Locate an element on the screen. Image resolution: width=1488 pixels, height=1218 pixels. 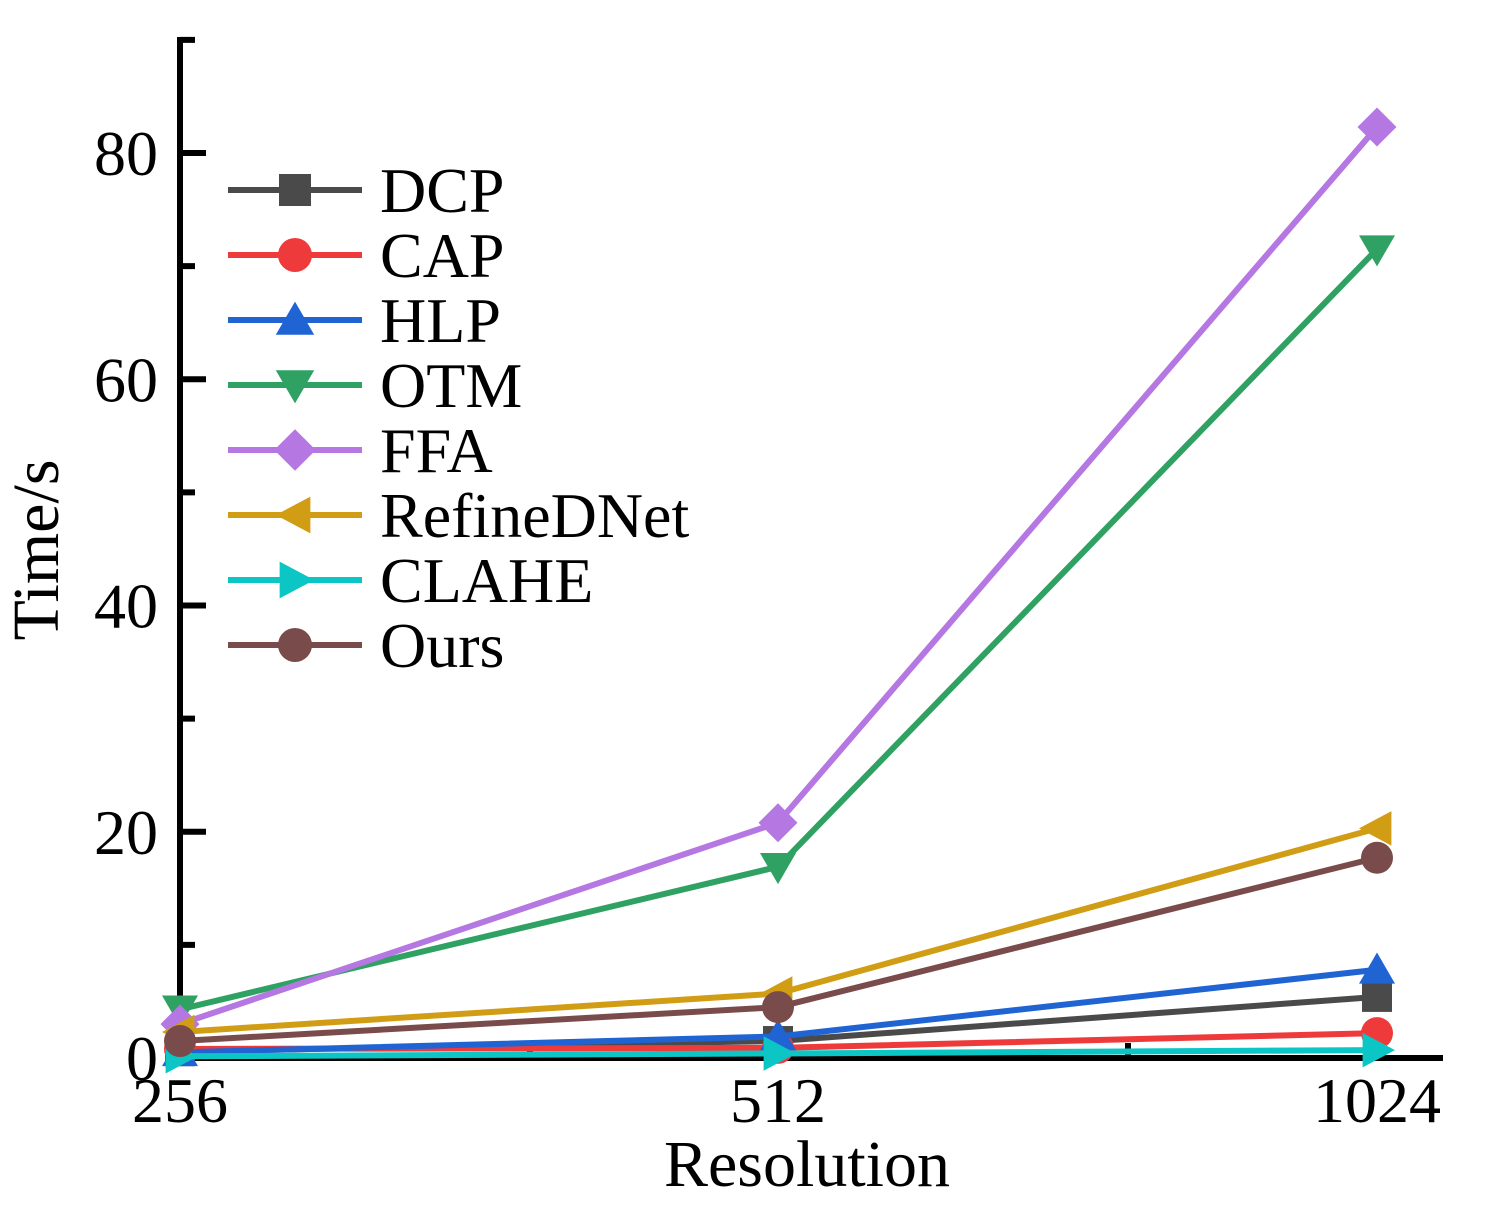
x-tick-label: 256 is located at coordinates (180, 1100).